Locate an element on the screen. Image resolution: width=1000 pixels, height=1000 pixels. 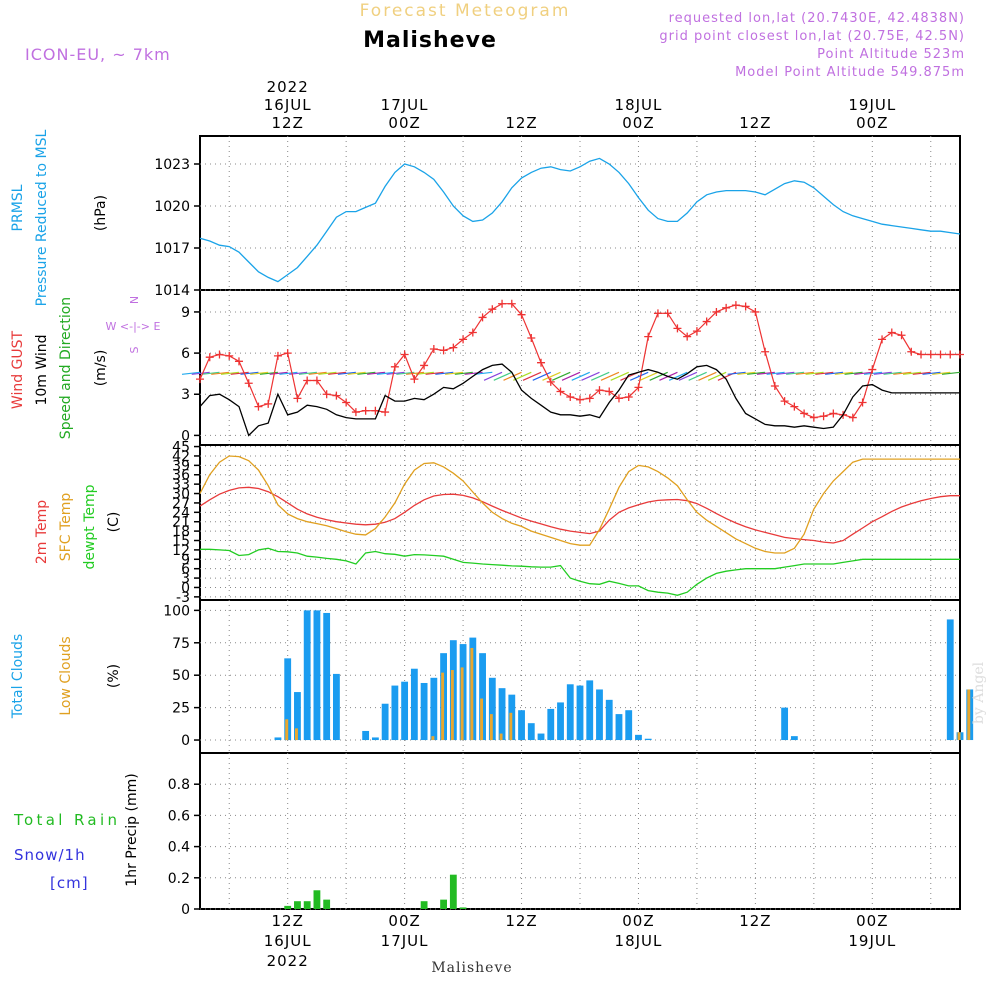
precip-panel is located at coordinates (580, 831).